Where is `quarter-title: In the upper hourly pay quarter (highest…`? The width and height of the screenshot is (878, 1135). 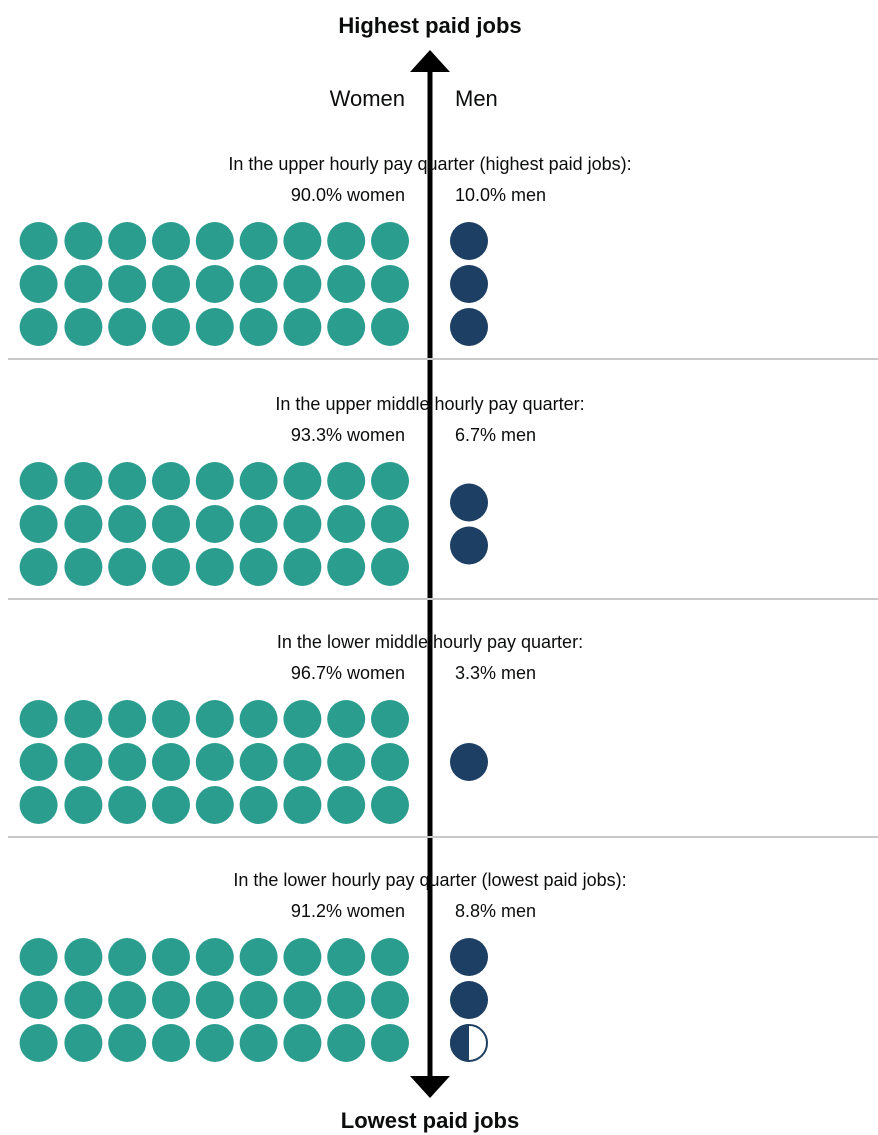 quarter-title: In the upper hourly pay quarter (highest… is located at coordinates (429, 164).